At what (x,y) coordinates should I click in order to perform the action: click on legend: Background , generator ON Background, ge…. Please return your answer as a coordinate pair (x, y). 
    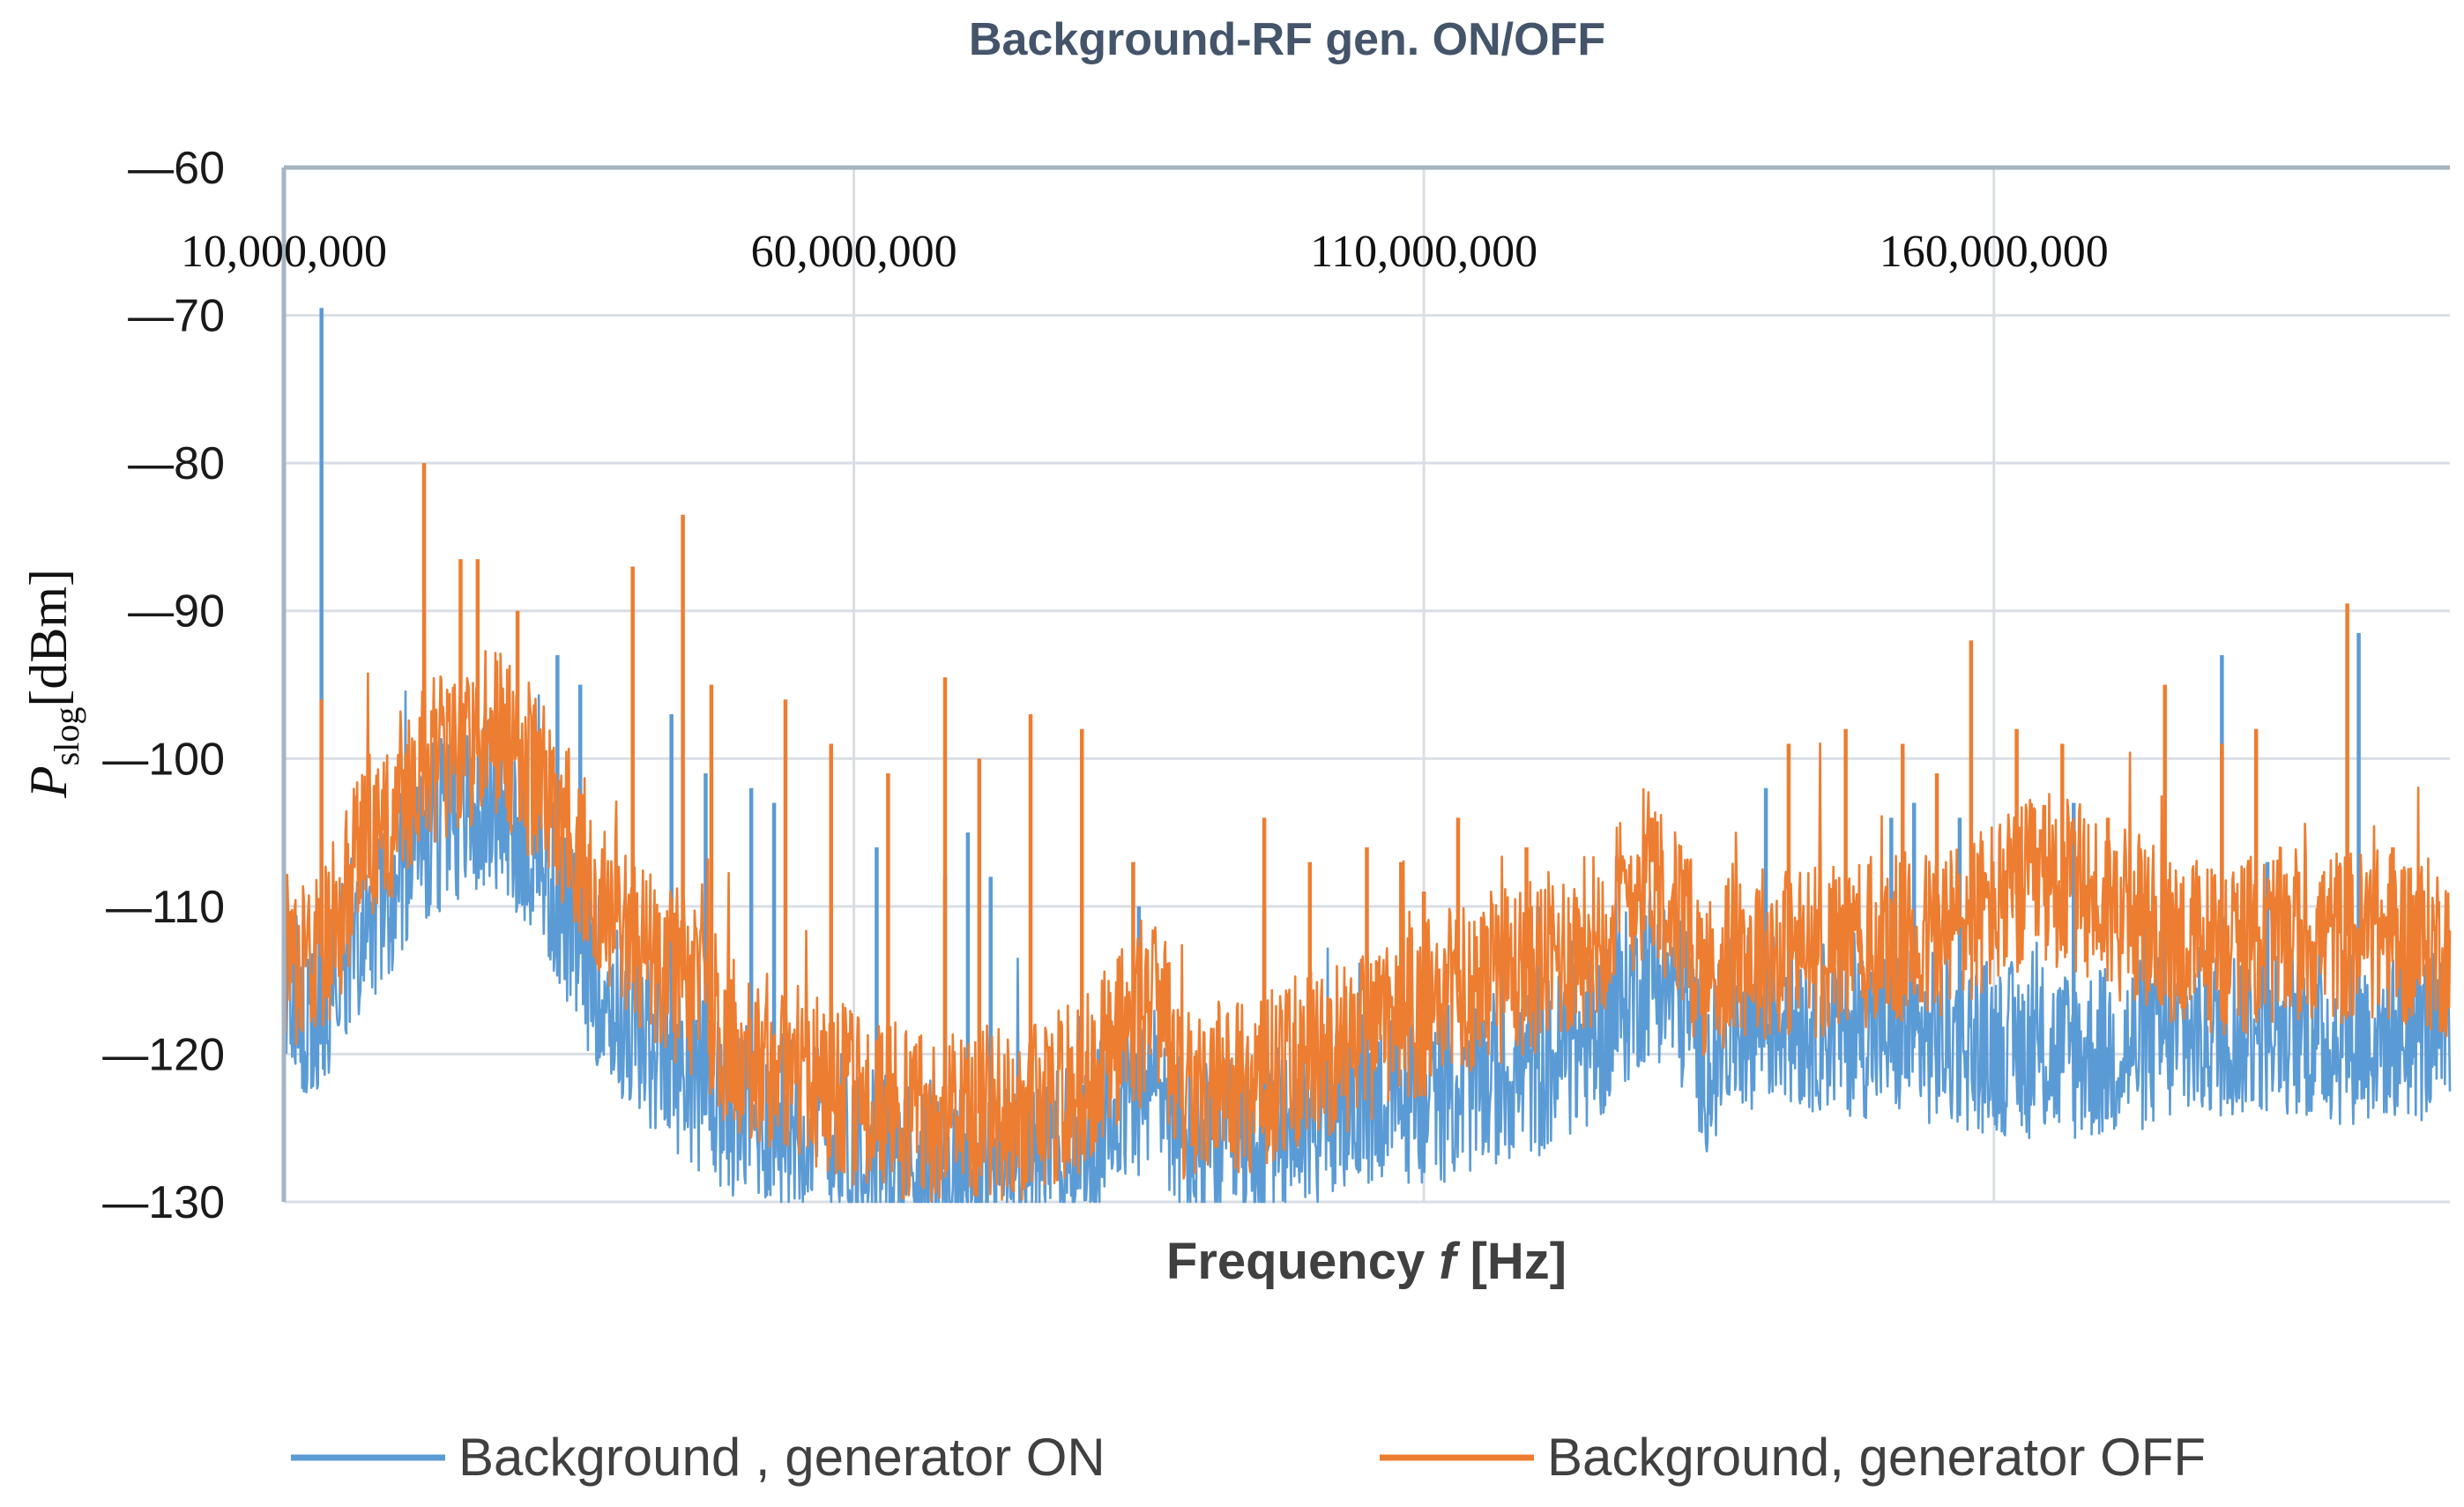
    Looking at the image, I should click on (1248, 1457).